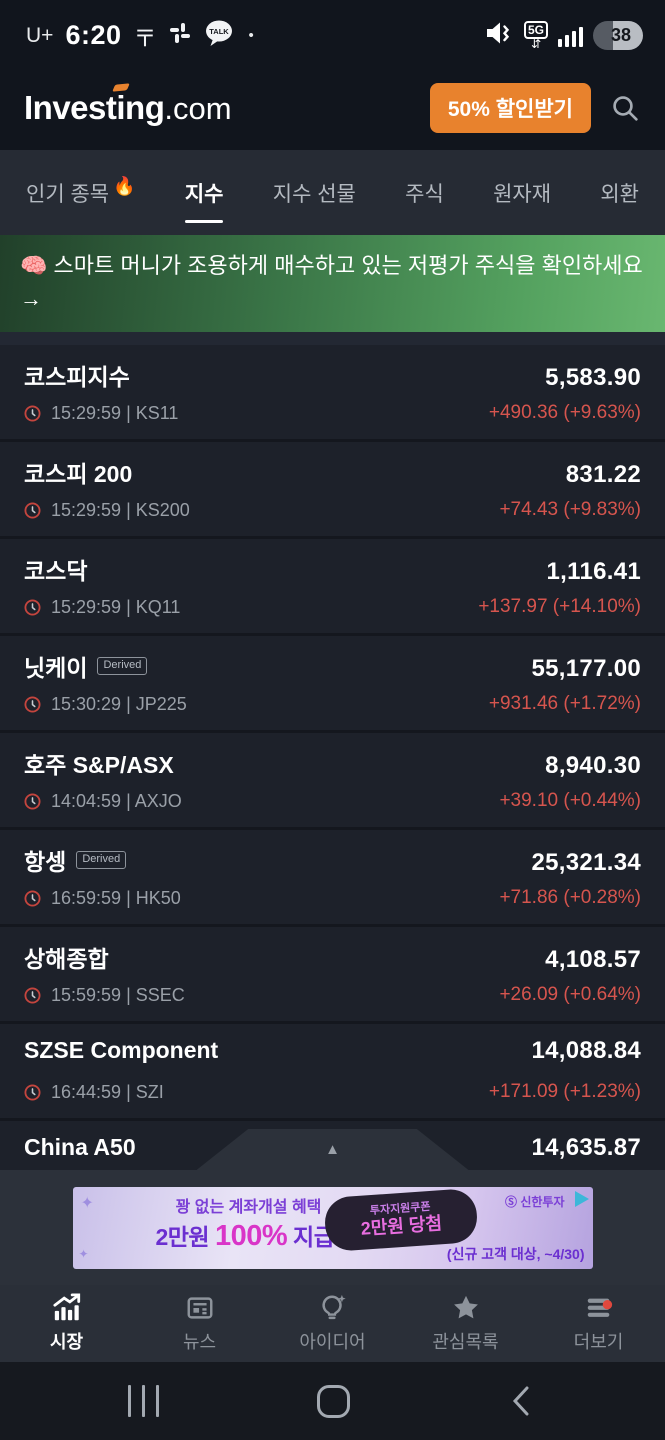  I want to click on bottom-nav: 시장 뉴스 아이디어 관심목록 더보기, so click(332, 1323).